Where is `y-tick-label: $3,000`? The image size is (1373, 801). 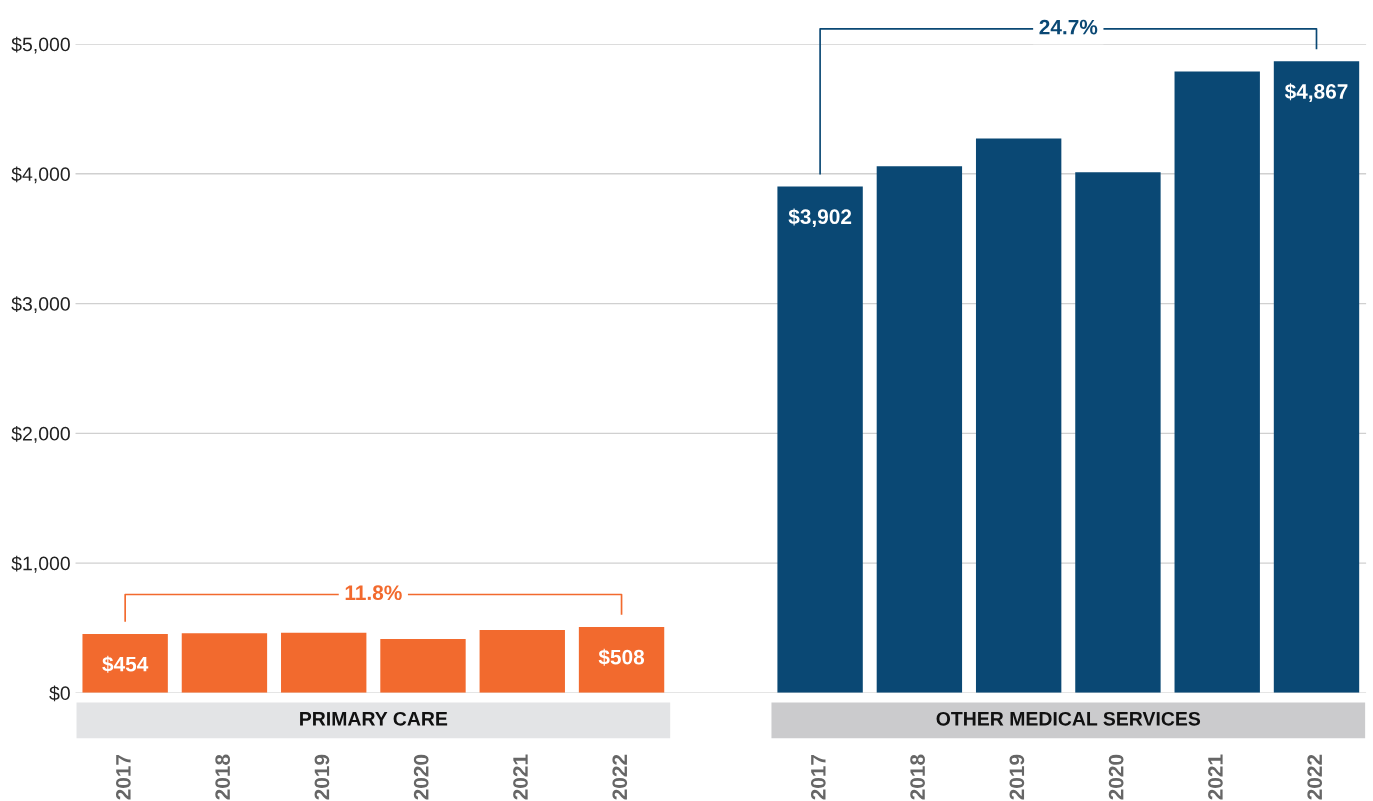 y-tick-label: $3,000 is located at coordinates (40, 305).